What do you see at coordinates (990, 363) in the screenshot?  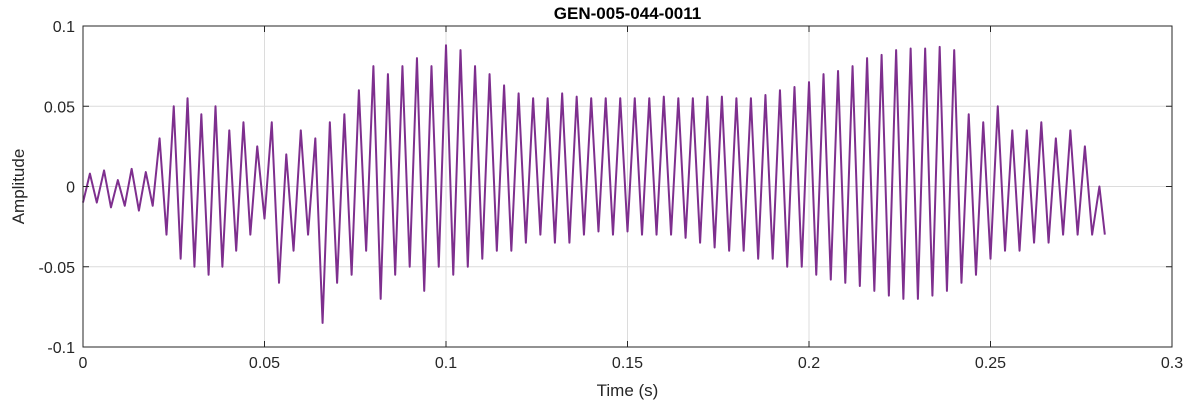 I see `x-tick-label: 0.25` at bounding box center [990, 363].